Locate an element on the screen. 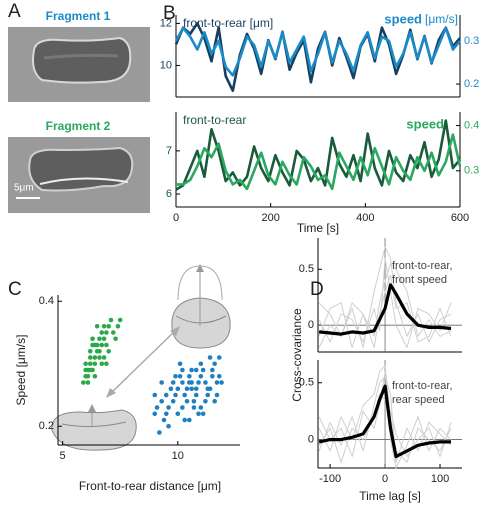 This screenshot has width=486, height=510. x-axis-label: Time lag [s] is located at coordinates (390, 496).